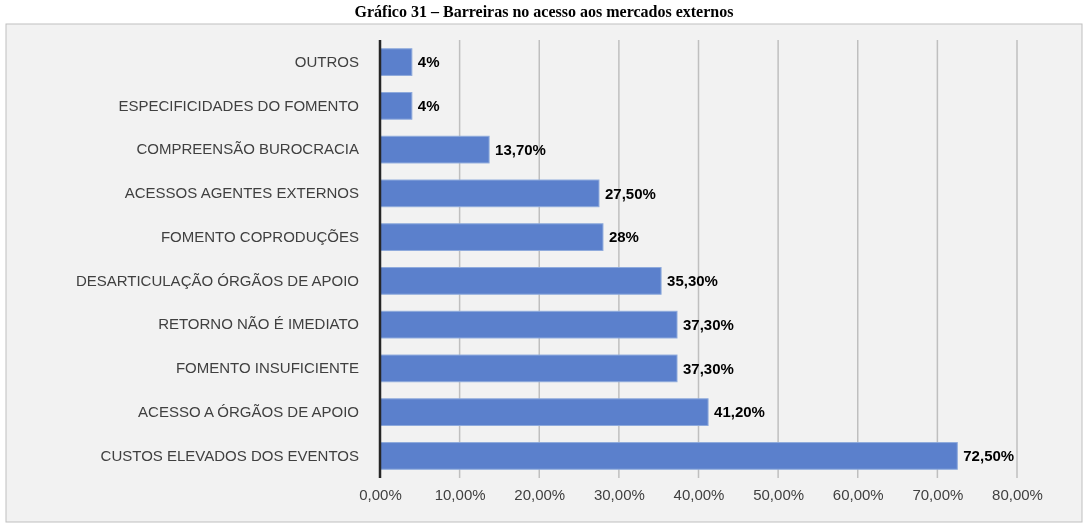  I want to click on x-tick-label: 80,00%, so click(1017, 494).